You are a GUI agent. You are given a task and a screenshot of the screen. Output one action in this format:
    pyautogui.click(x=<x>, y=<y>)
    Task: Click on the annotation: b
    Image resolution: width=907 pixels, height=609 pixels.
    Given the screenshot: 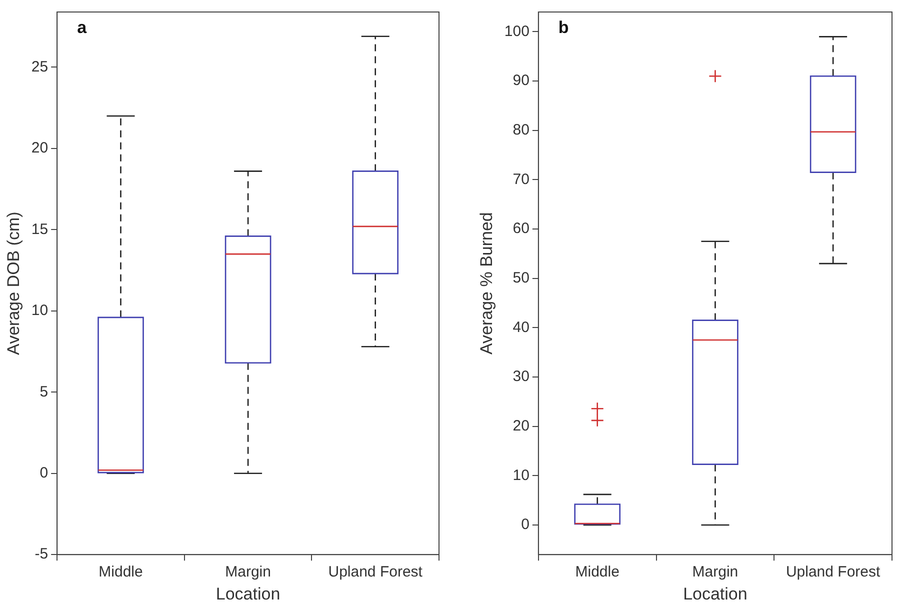 What is the action you would take?
    pyautogui.click(x=563, y=28)
    